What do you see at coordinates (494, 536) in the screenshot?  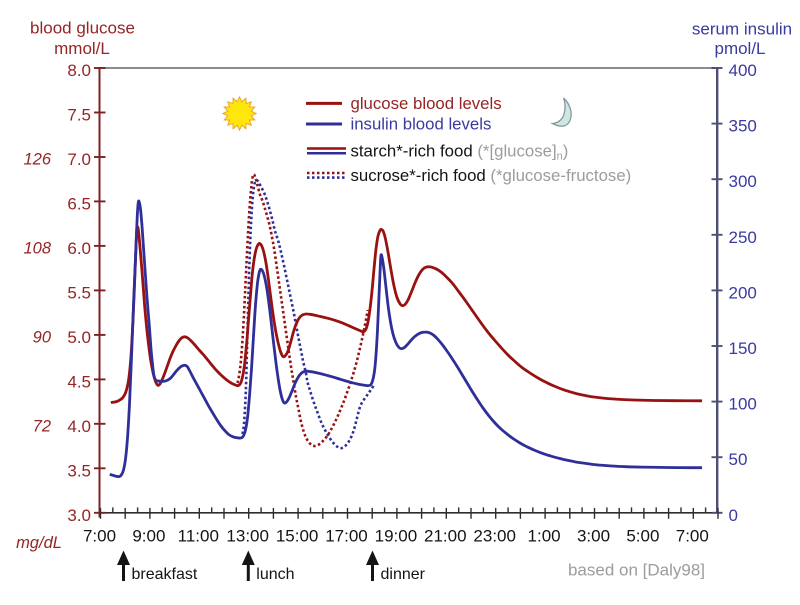 I see `svg-text: 23:00` at bounding box center [494, 536].